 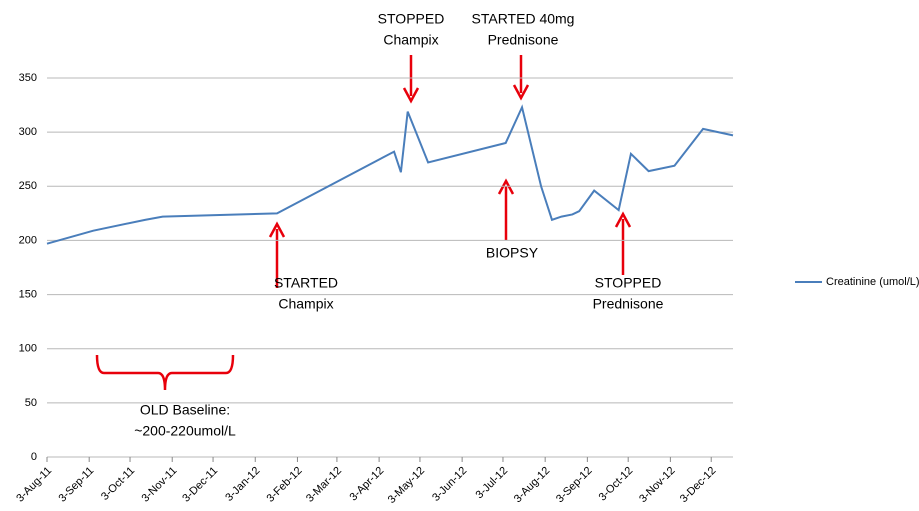 I want to click on annotation: OLD Baseline:, so click(x=185, y=410).